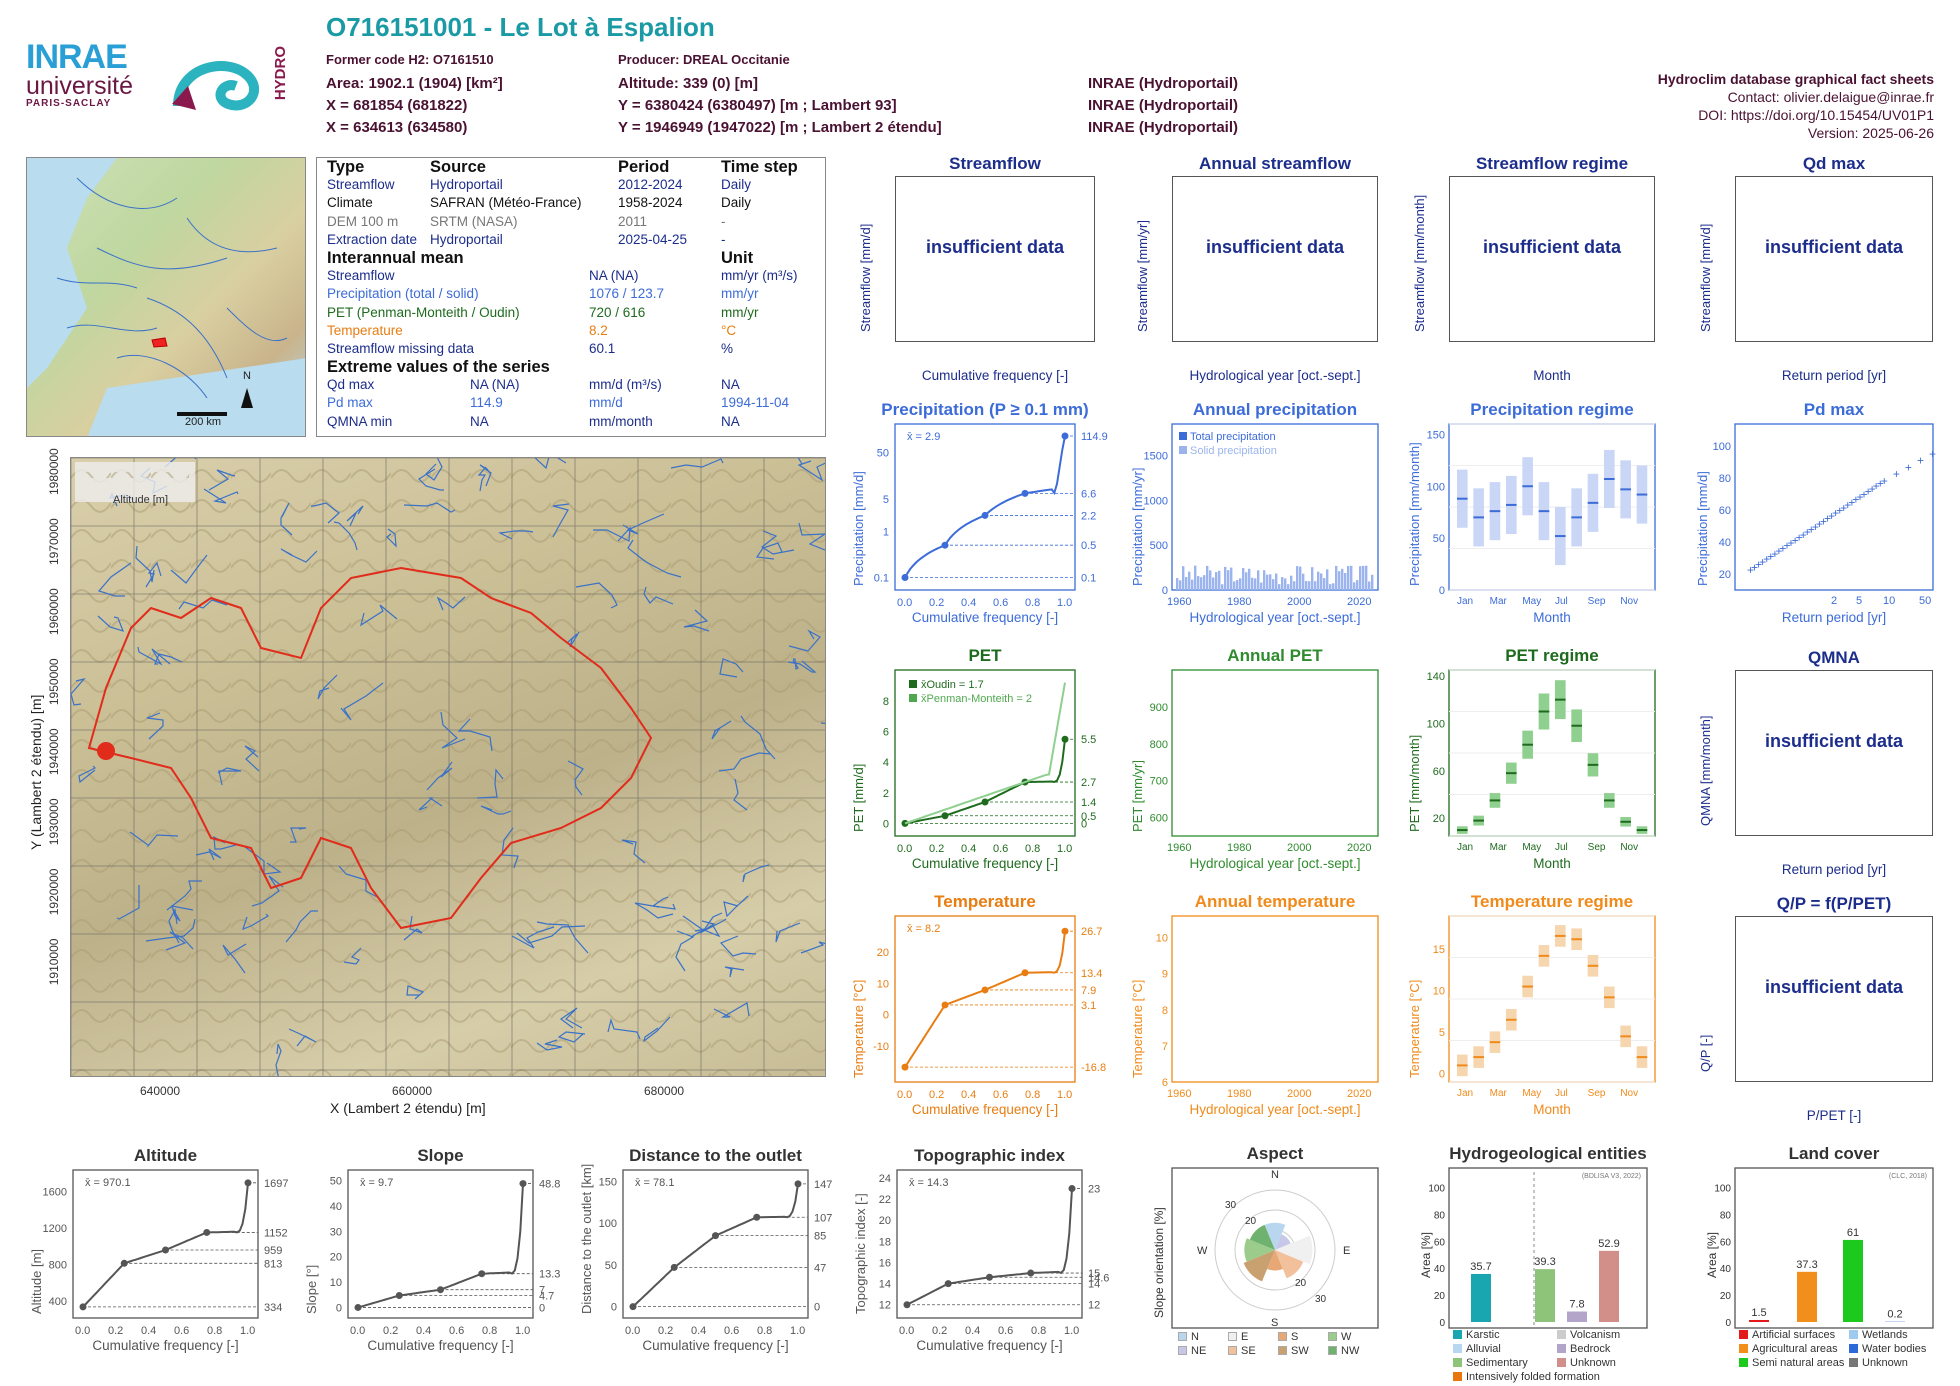 The image size is (1960, 1386). Describe the element at coordinates (985, 655) in the screenshot. I see `pet-title: PET` at that location.